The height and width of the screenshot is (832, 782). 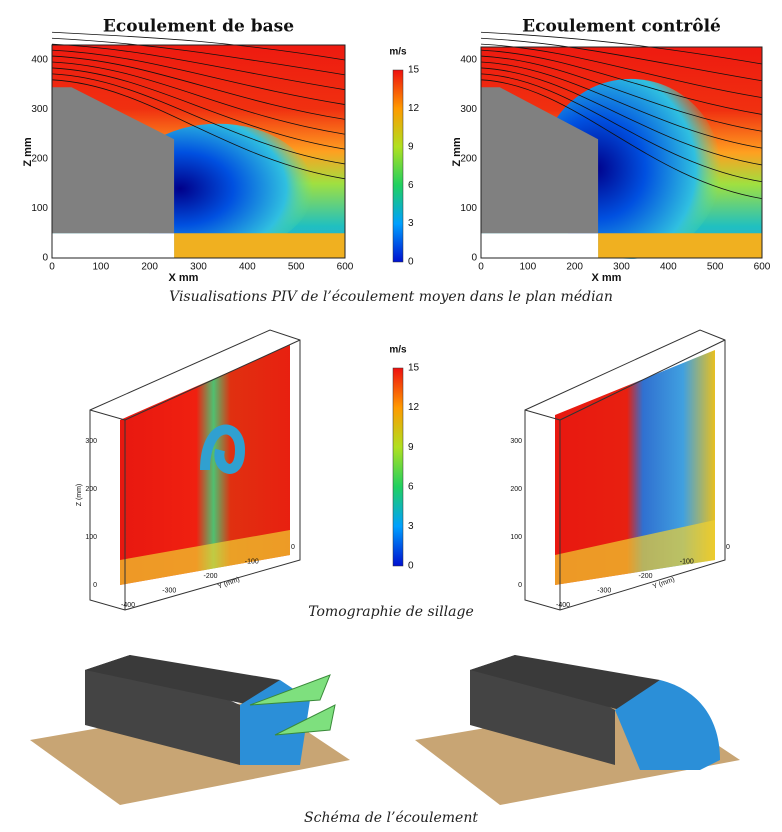 What do you see at coordinates (390, 612) in the screenshot?
I see `tomography-caption: Tomographie de sillage` at bounding box center [390, 612].